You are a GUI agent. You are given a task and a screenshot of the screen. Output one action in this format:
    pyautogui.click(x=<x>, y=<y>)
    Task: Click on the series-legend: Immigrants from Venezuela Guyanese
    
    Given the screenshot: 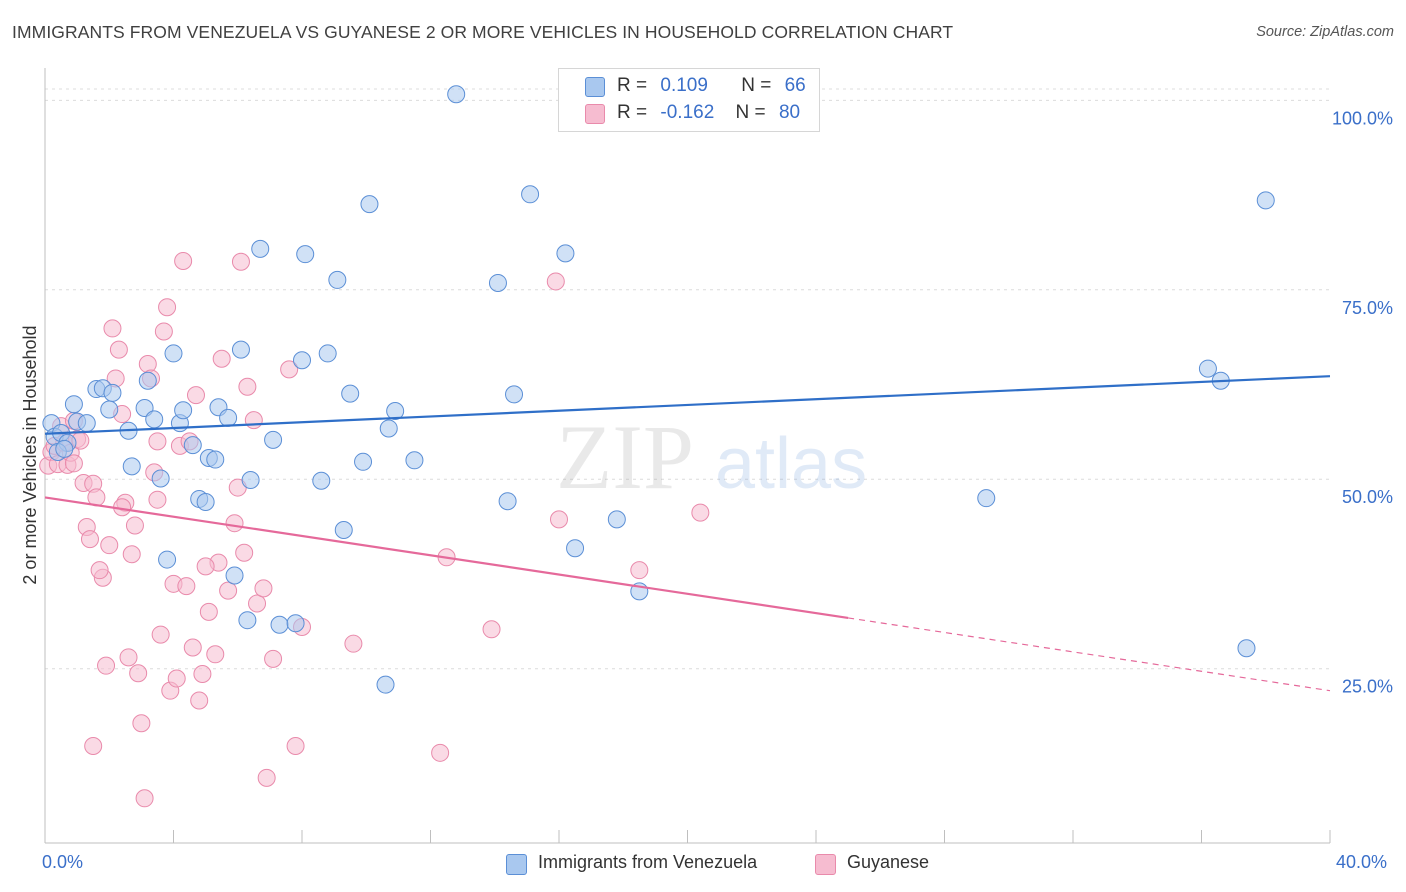 What is the action you would take?
    pyautogui.click(x=703, y=865)
    